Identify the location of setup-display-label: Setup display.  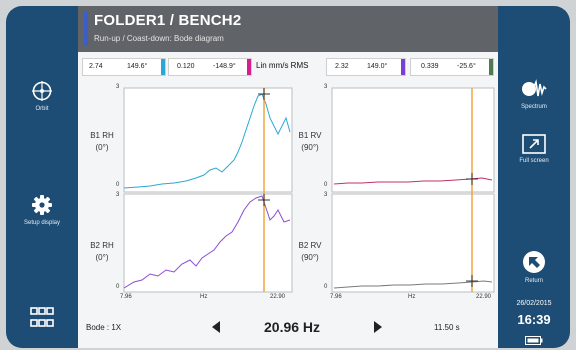
(42, 223).